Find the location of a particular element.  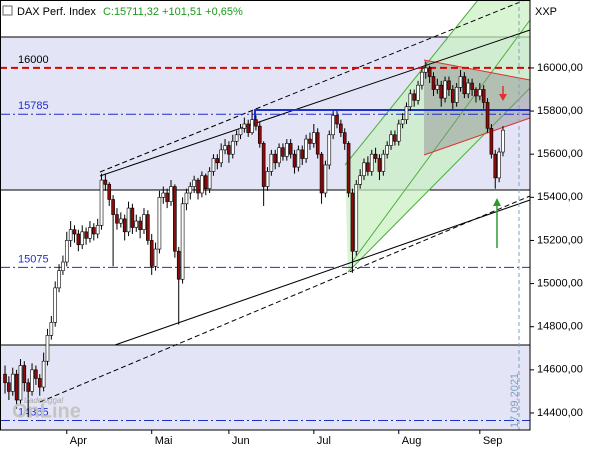

y-tick-label: 15000,00 is located at coordinates (560, 283).